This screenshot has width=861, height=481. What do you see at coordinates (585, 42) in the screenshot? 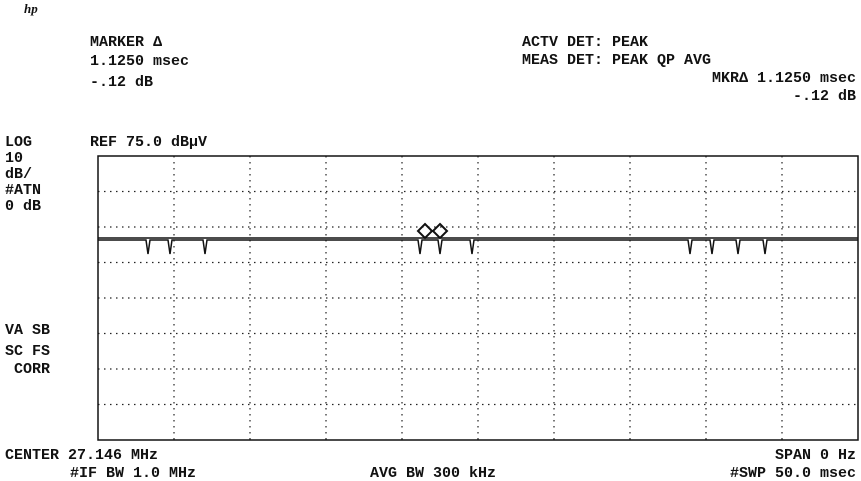
I see `active-detector: ACTV DET: PEAK` at bounding box center [585, 42].